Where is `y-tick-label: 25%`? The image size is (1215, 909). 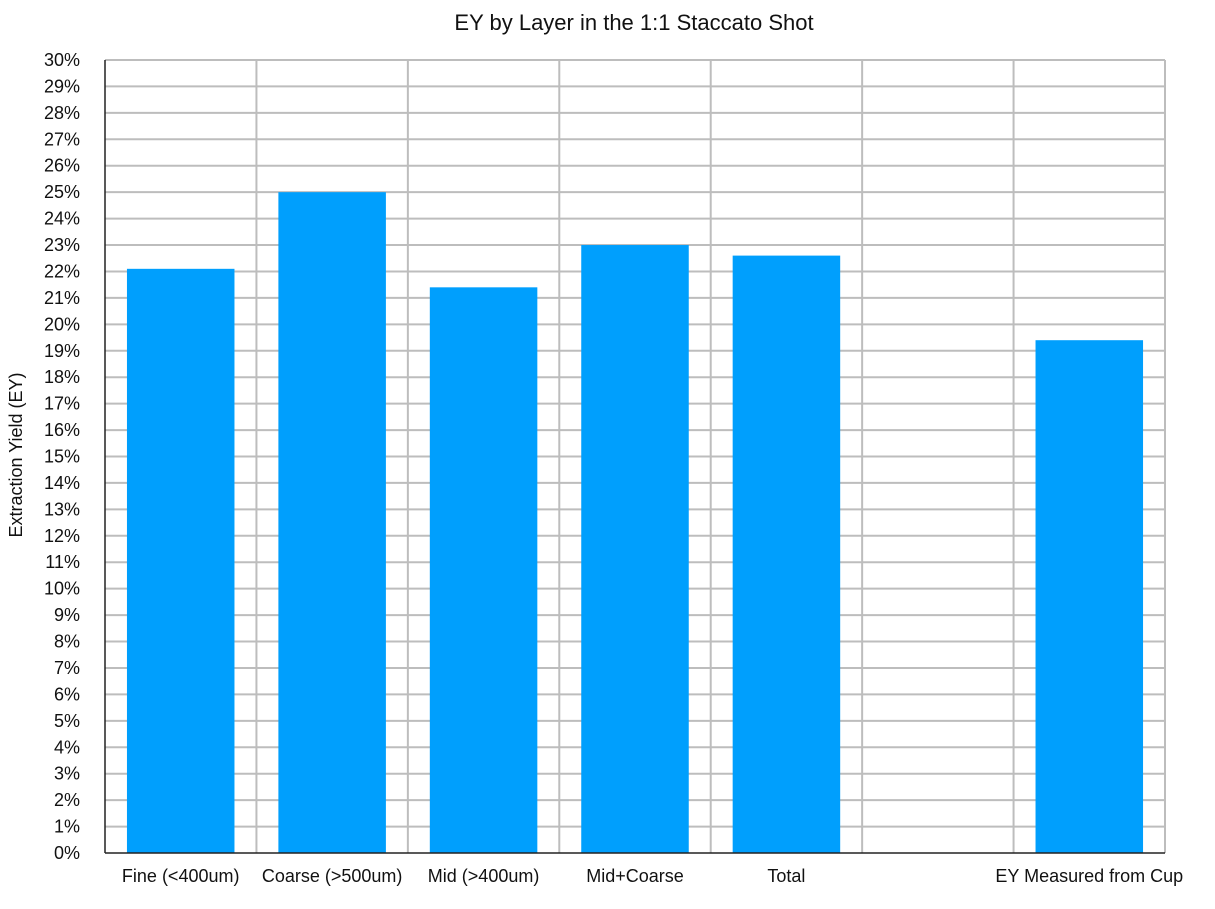 y-tick-label: 25% is located at coordinates (62, 192).